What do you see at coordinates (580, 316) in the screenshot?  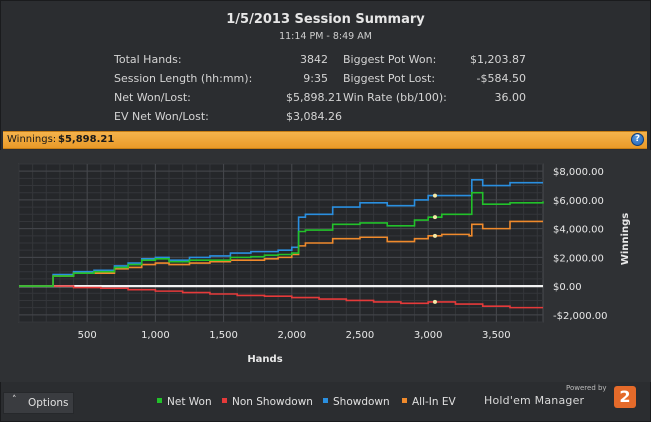 I see `y-tick-label: -$2,000.00` at bounding box center [580, 316].